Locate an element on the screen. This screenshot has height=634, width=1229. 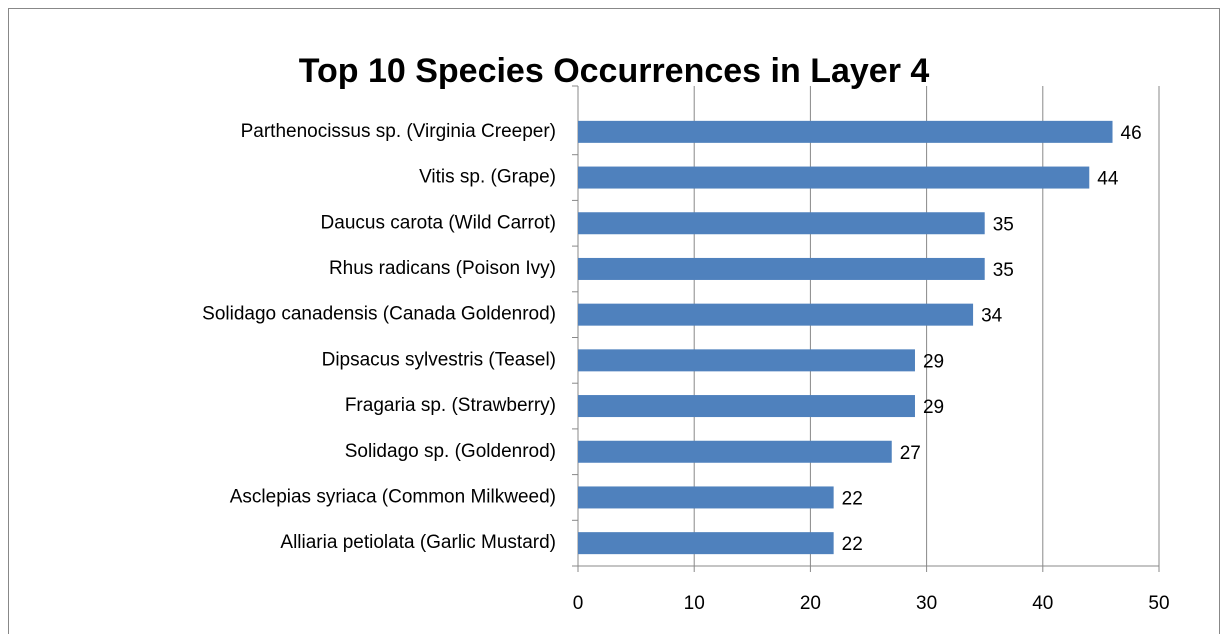
y-tick-label: Asclepias syriaca (Common Milkweed) is located at coordinates (393, 496).